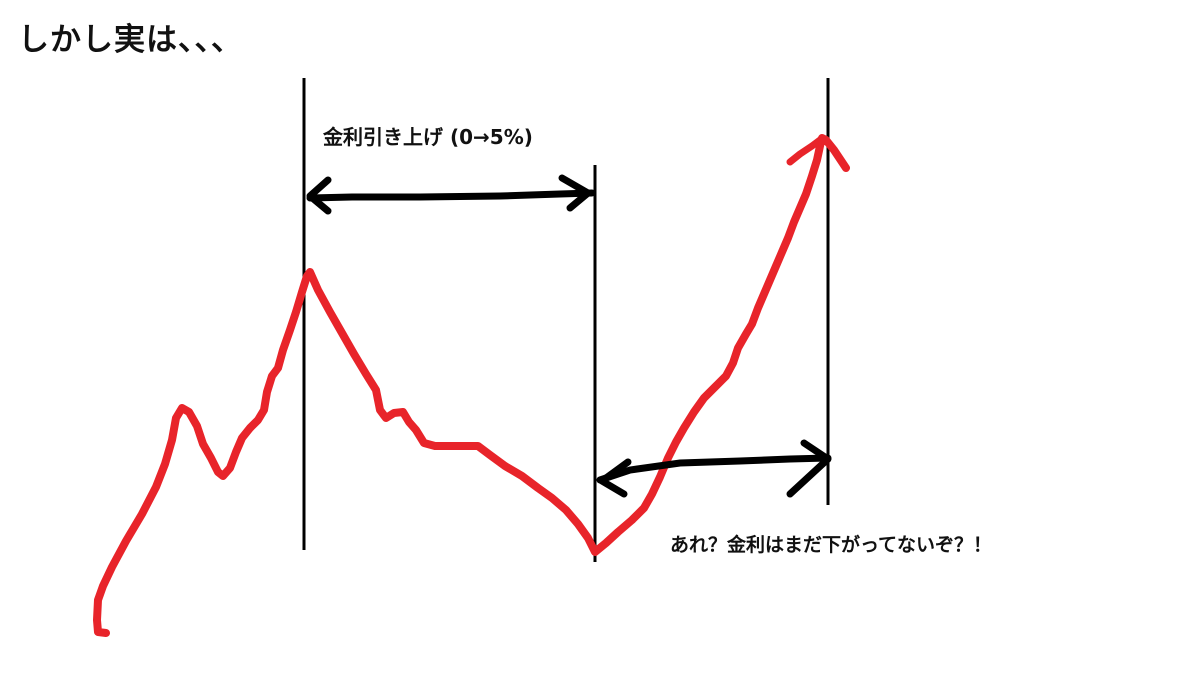  I want to click on rate-hike-label: 金利引き上げ (0→5%), so click(428, 137).